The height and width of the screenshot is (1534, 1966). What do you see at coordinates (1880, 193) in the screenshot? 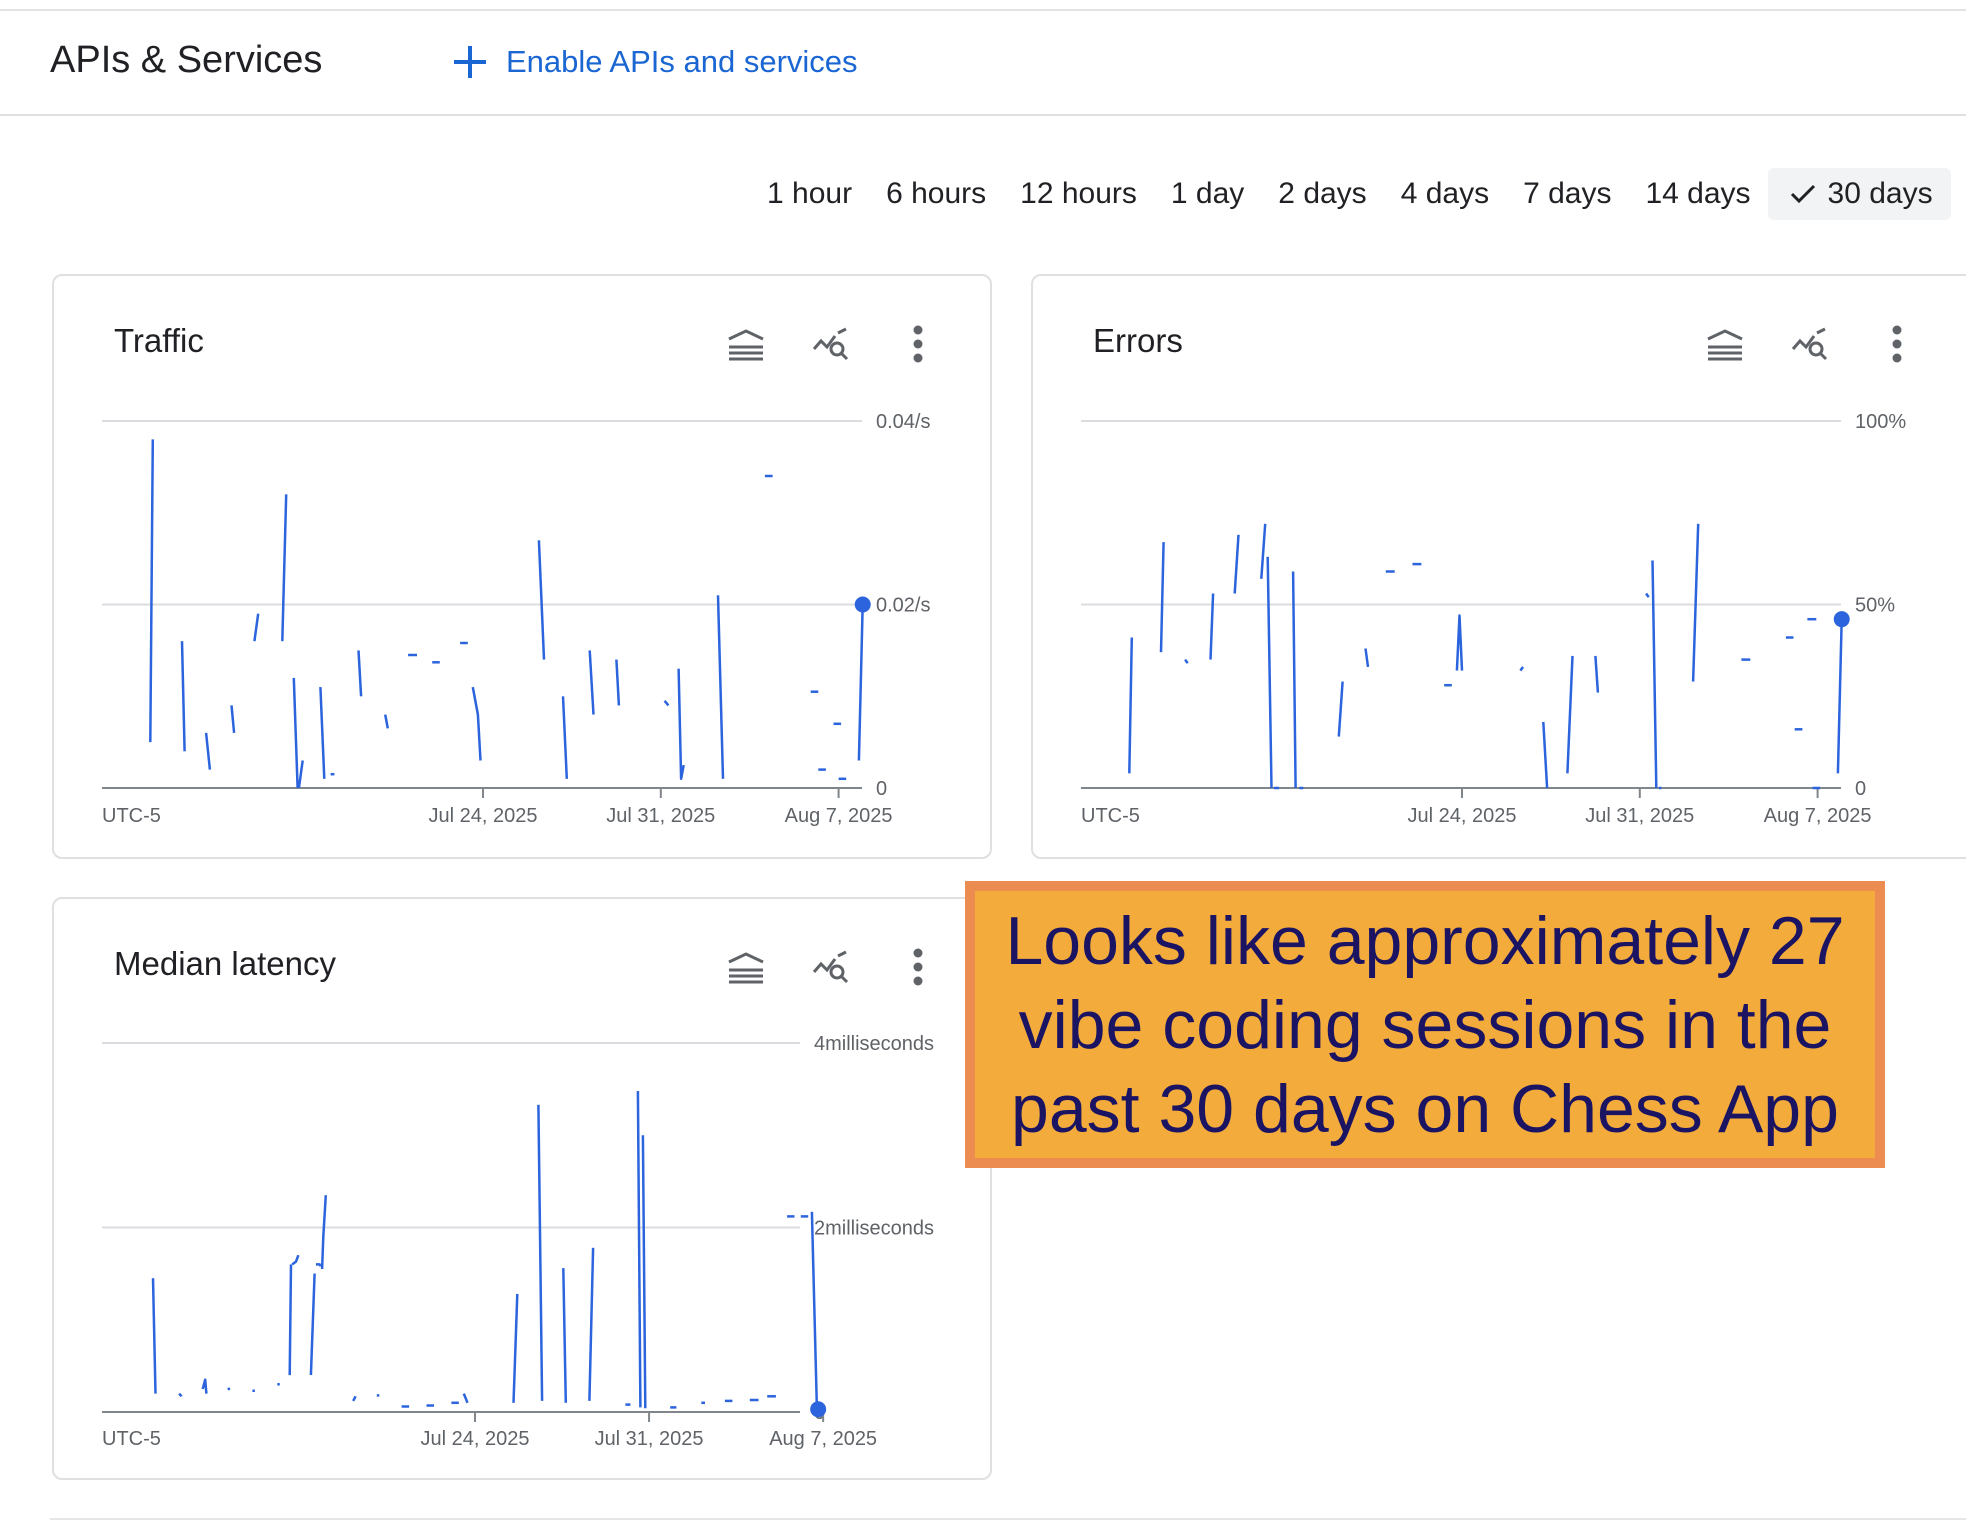
I see `range-30-days-label: 30 days` at bounding box center [1880, 193].